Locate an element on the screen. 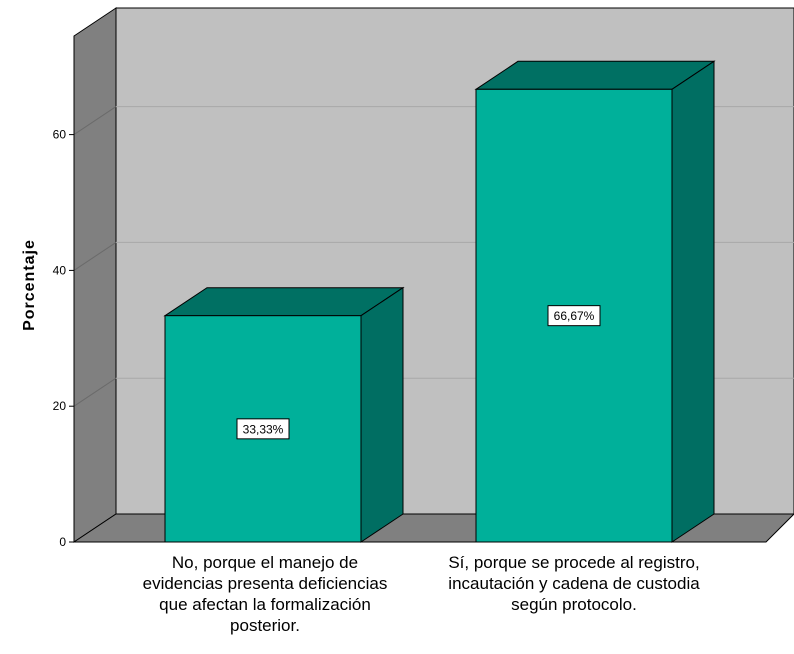  x-tick-label-line: No, porque el manejo de is located at coordinates (265, 562).